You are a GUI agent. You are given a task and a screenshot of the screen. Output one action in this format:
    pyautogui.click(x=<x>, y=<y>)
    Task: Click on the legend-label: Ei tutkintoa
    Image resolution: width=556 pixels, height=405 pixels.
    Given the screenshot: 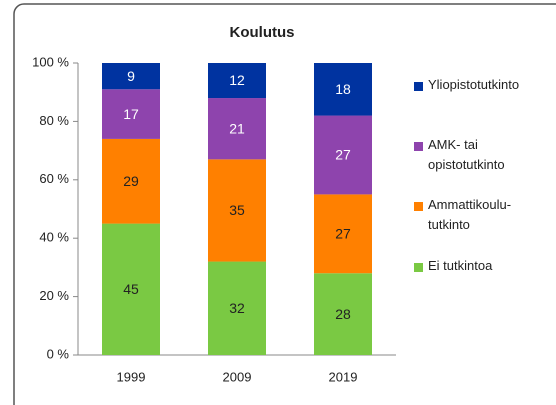 What is the action you would take?
    pyautogui.click(x=460, y=265)
    